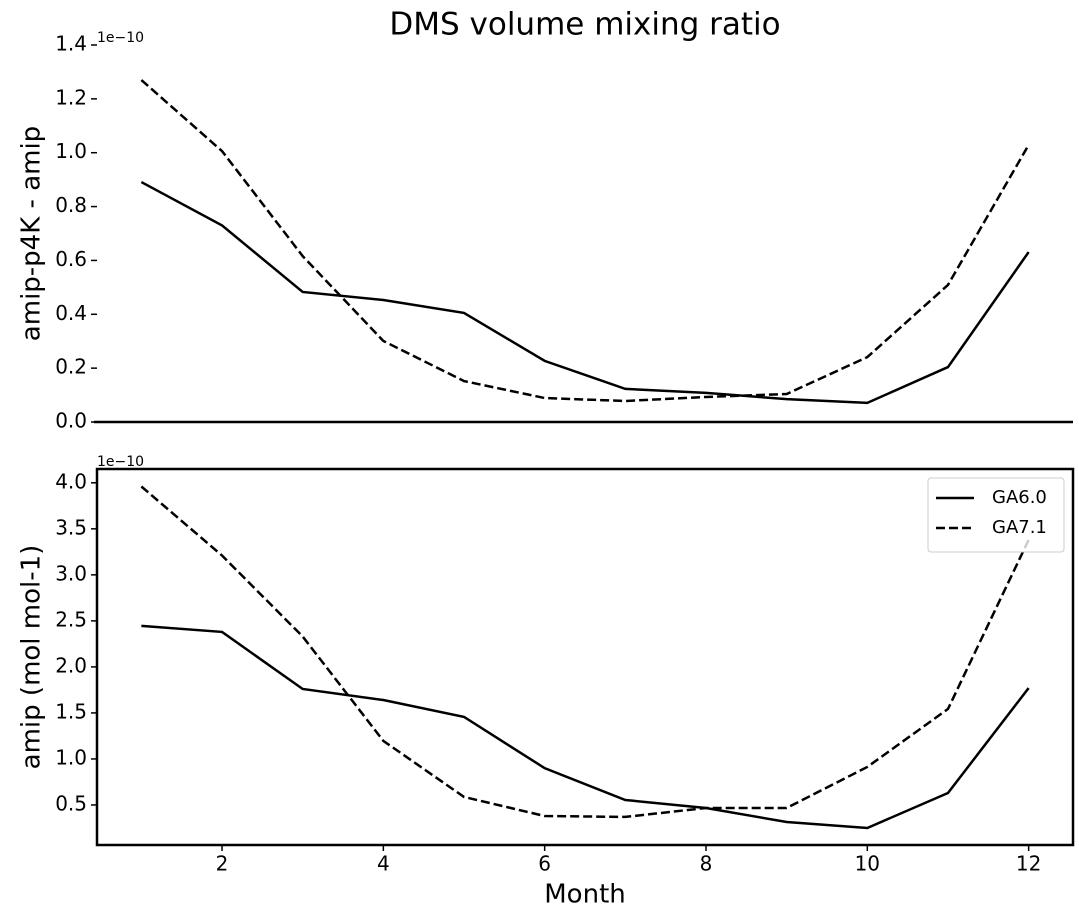 This screenshot has width=1079, height=909. I want to click on x-tick-label: 8, so click(706, 864).